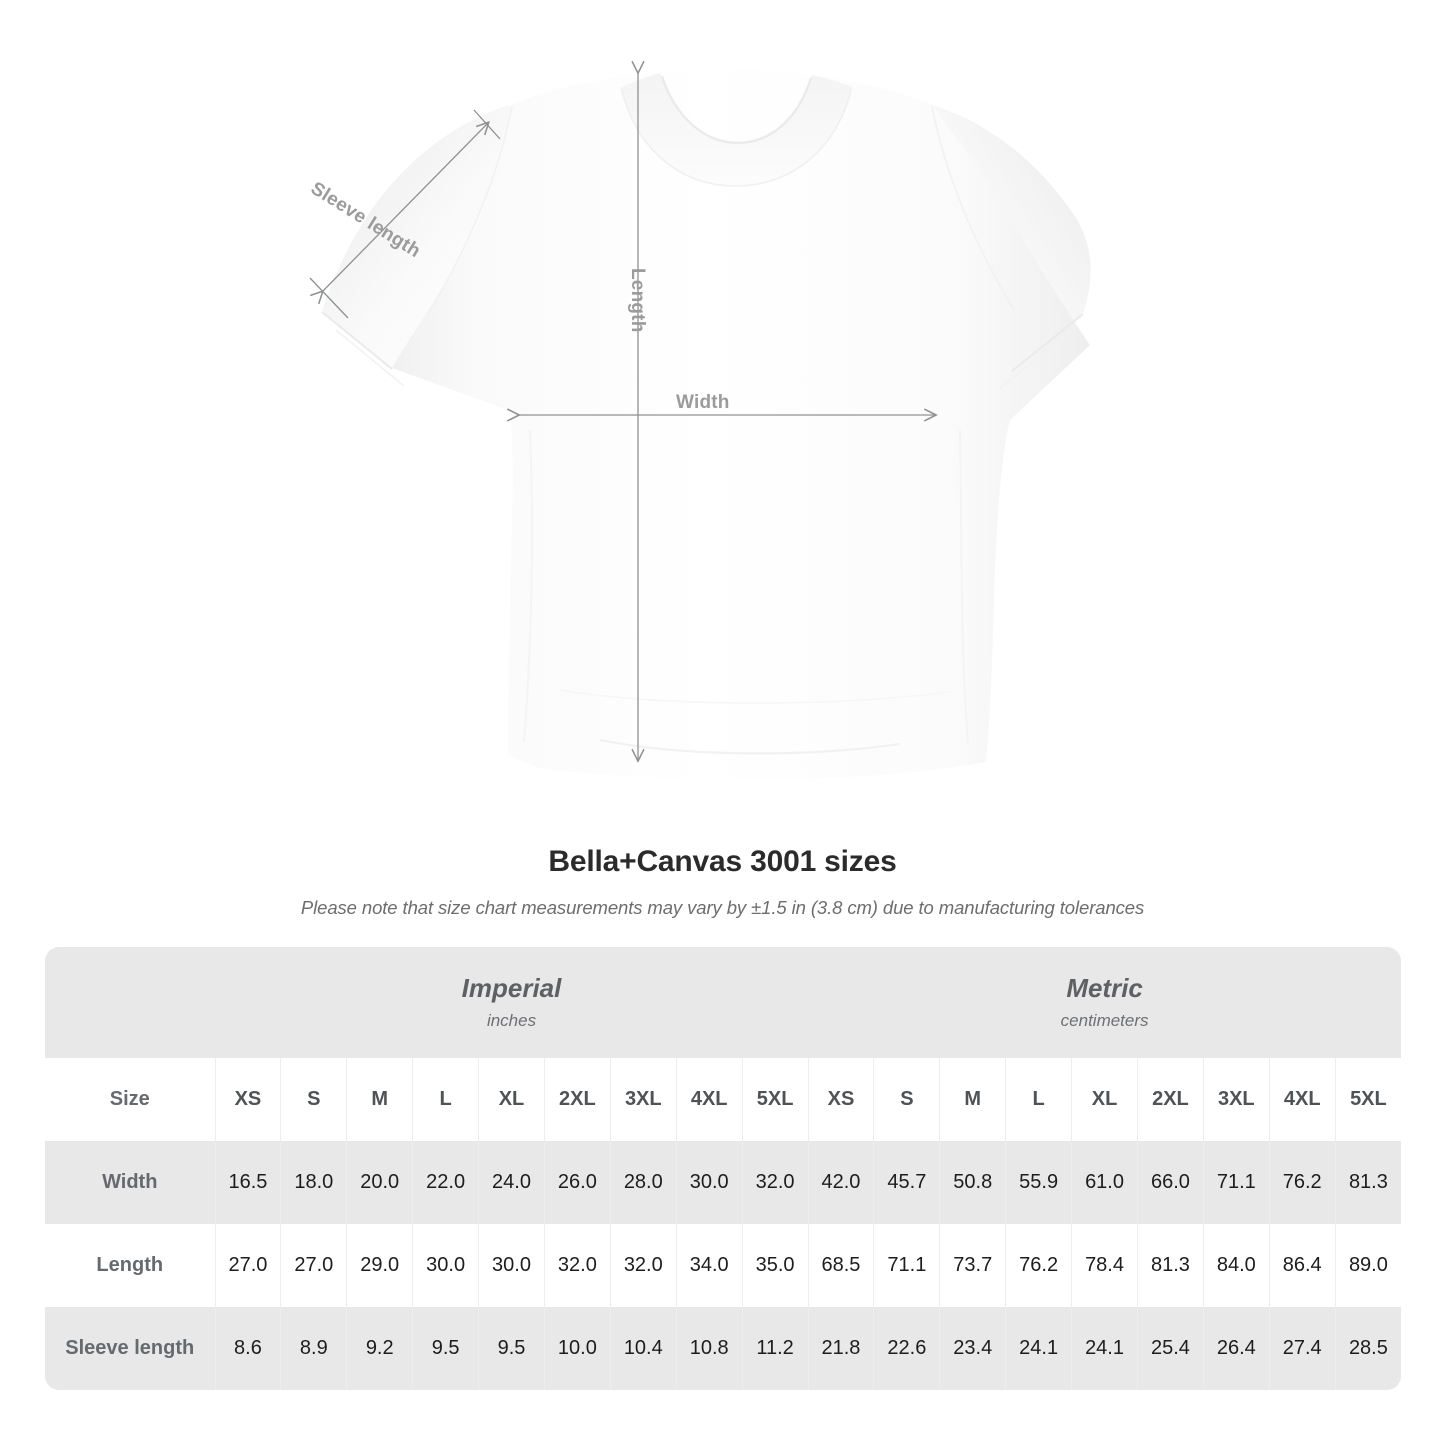 This screenshot has width=1445, height=1445. I want to click on cell-length-imperial-1: 27.0, so click(313, 1265).